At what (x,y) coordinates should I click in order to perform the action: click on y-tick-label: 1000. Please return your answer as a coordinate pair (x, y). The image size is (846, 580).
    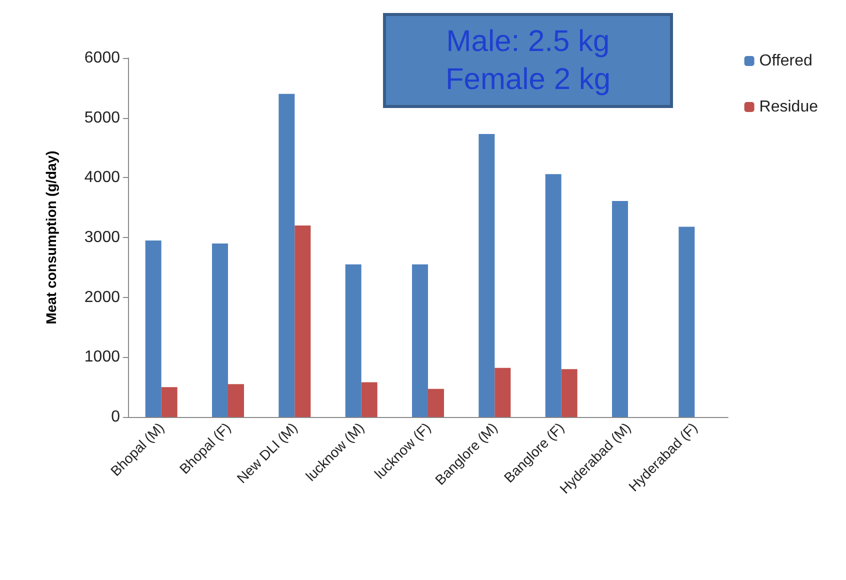
    Looking at the image, I should click on (102, 357).